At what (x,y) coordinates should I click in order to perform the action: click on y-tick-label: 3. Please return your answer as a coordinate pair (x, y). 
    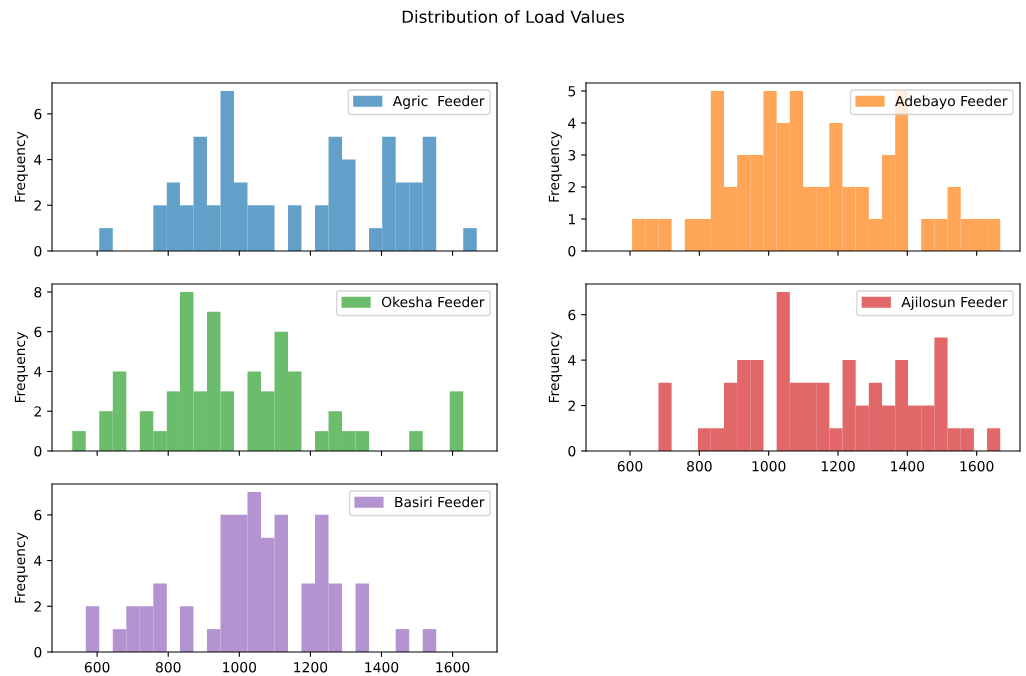
    Looking at the image, I should click on (572, 155).